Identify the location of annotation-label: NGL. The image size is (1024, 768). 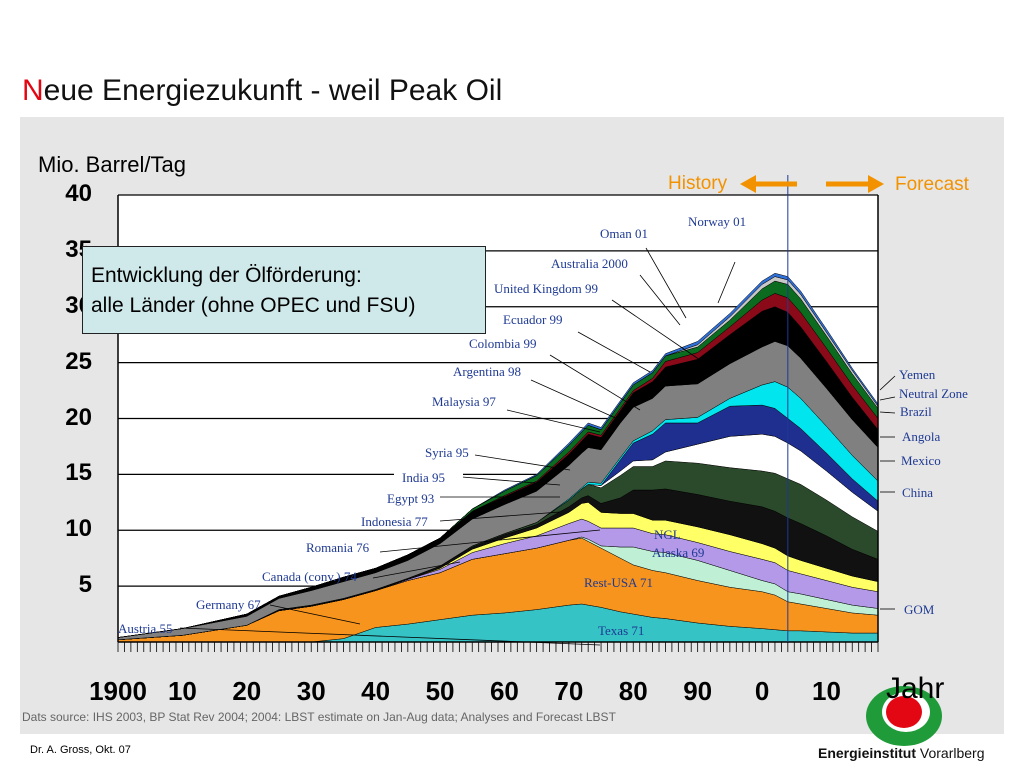
(667, 534).